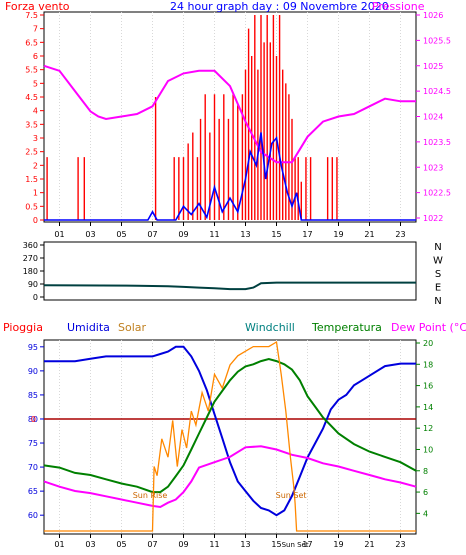  I want to click on chart1-right-tick-label: 1025, so click(433, 66).